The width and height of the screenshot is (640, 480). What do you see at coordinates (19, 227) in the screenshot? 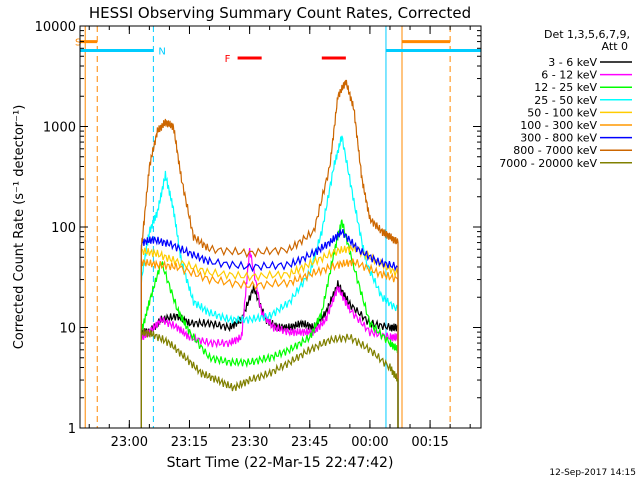
I see `y-axis-label: Corrected Count Rate (s⁻¹ detector⁻¹)` at bounding box center [19, 227].